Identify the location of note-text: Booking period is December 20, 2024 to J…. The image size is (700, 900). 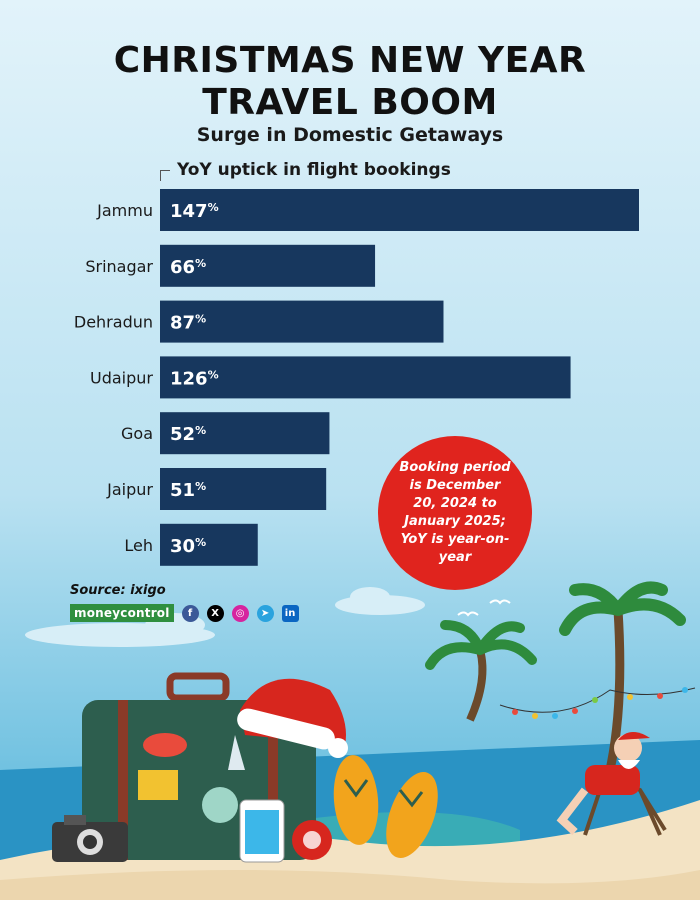
(455, 512).